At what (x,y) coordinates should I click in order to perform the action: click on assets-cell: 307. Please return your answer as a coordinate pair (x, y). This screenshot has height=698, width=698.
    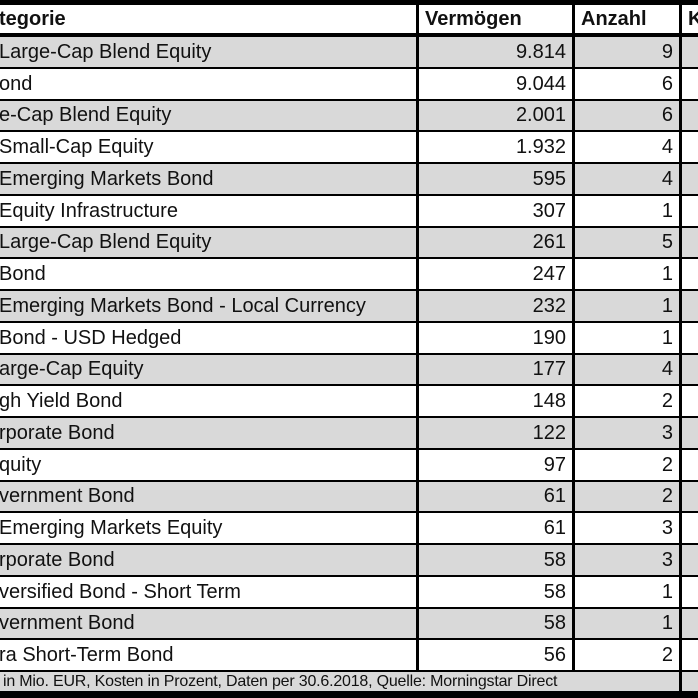
    Looking at the image, I should click on (497, 210).